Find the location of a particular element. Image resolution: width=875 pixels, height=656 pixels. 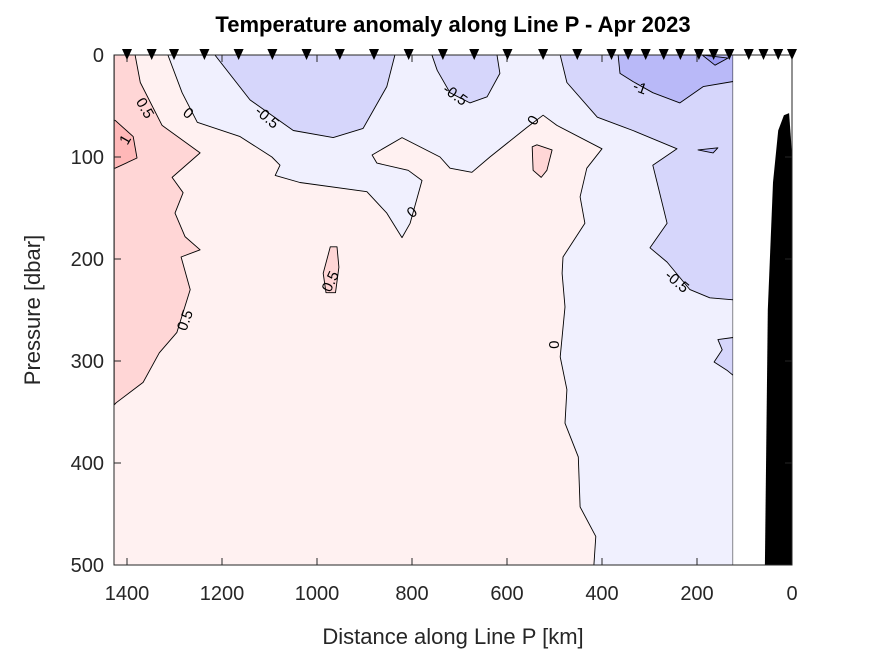

y-tick-label: 0 is located at coordinates (98, 56).